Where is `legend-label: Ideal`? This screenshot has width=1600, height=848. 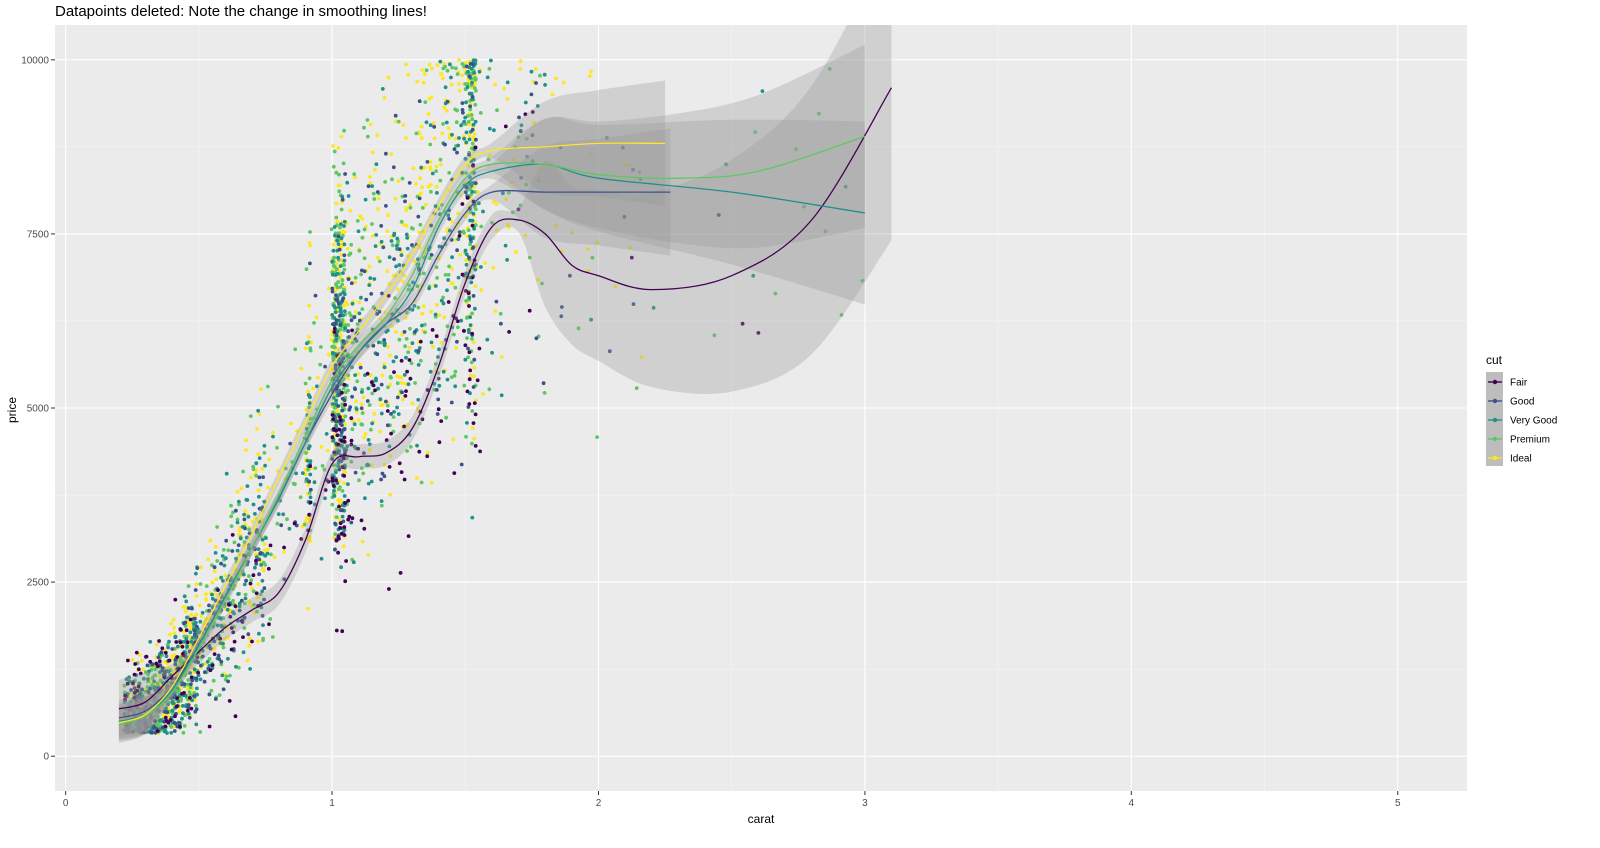 legend-label: Ideal is located at coordinates (1521, 459).